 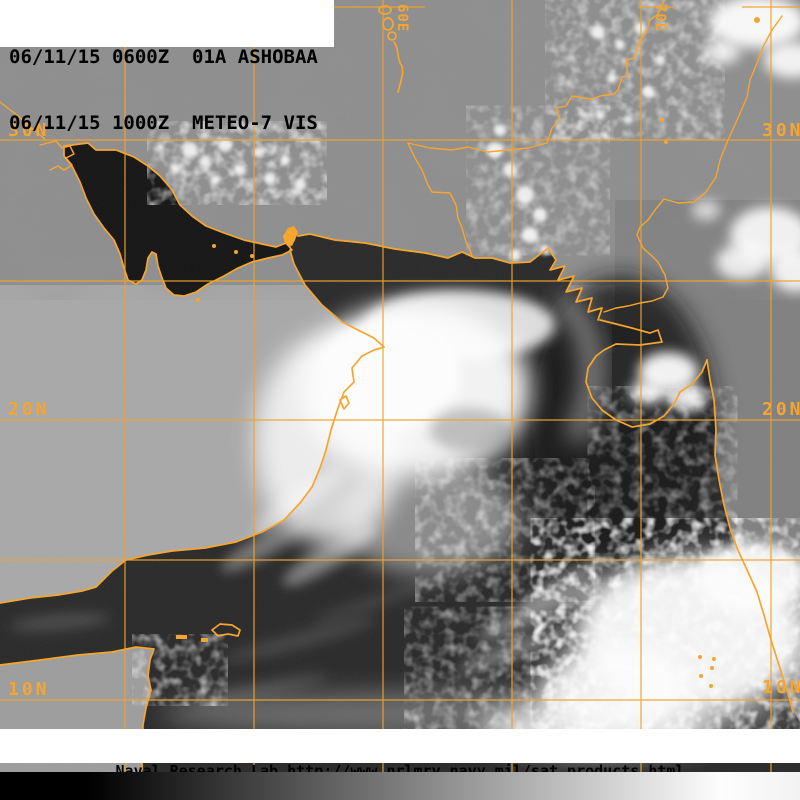 I want to click on india-west-coastline, so click(x=750, y=536).